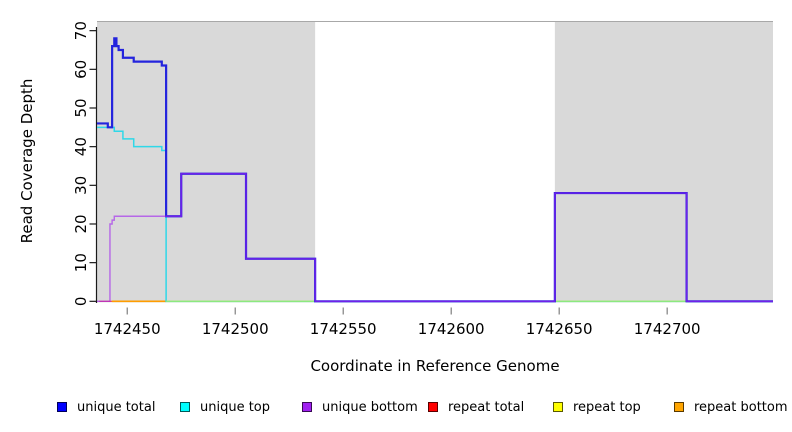  Describe the element at coordinates (81, 107) in the screenshot. I see `y-axis-tick-label: 50` at that location.